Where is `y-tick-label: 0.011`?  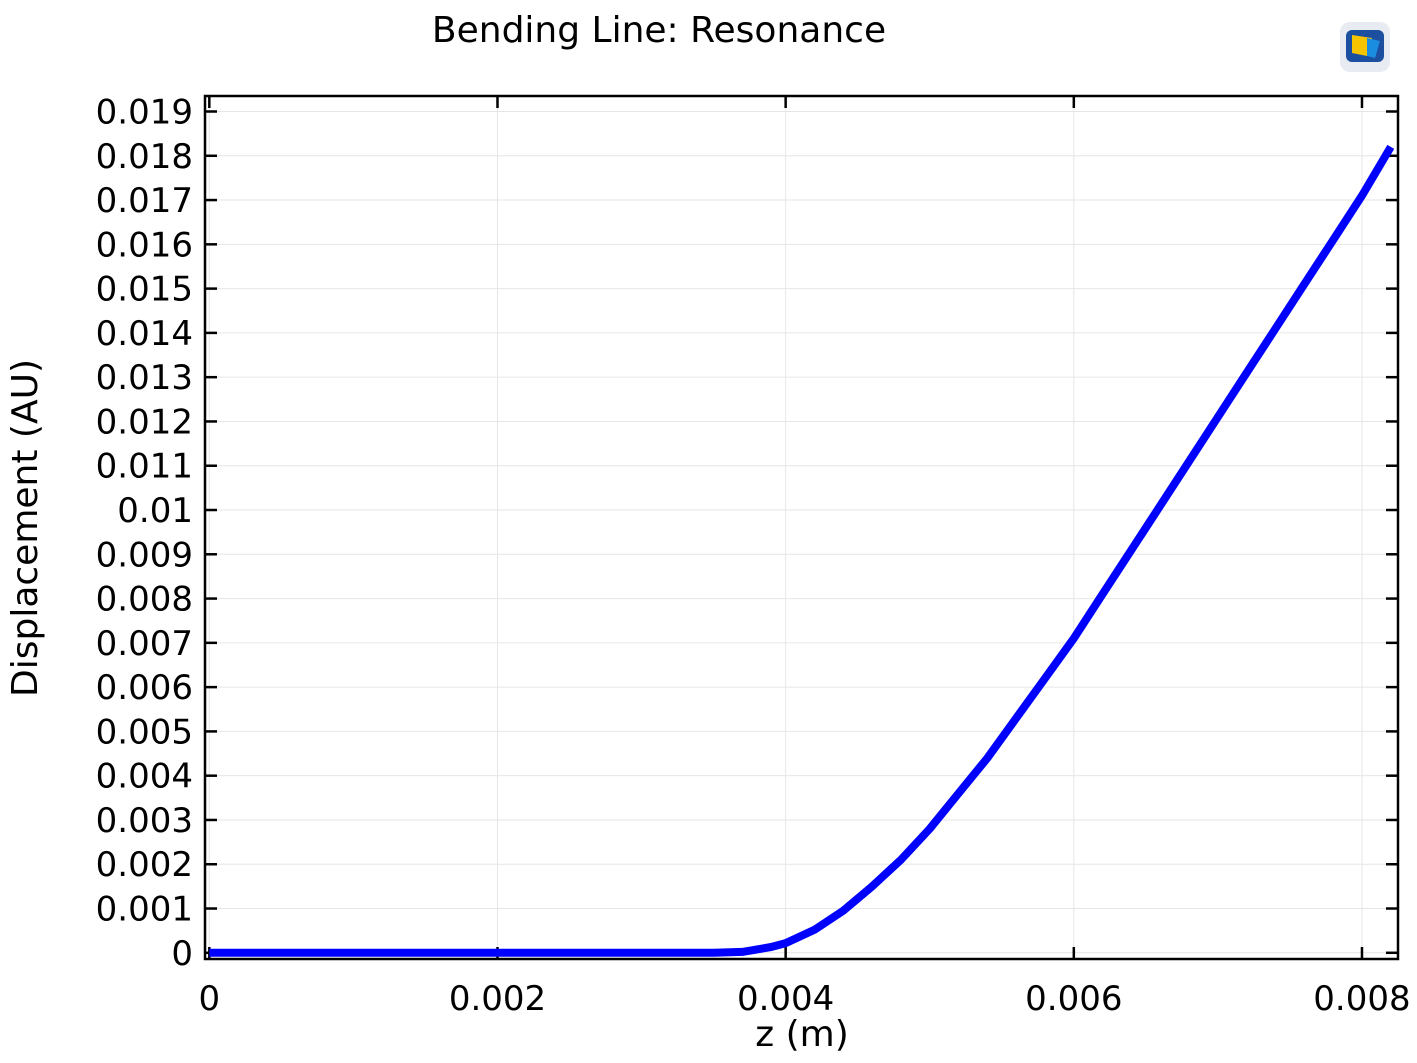
y-tick-label: 0.011 is located at coordinates (144, 467).